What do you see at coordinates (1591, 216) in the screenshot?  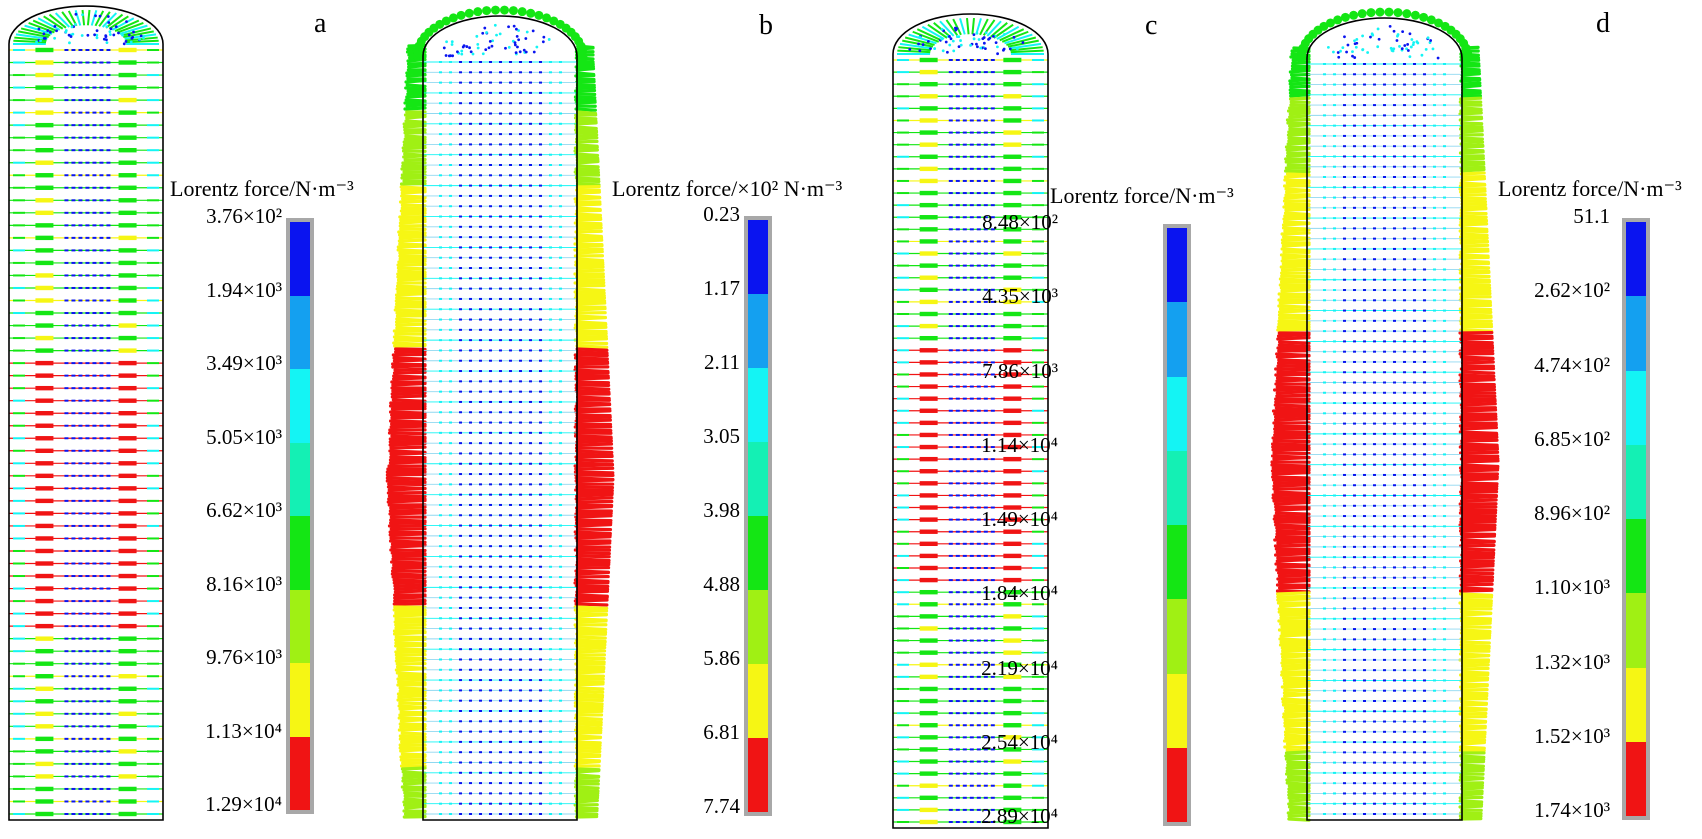 I see `panel-d-tick-label: 51.1` at bounding box center [1591, 216].